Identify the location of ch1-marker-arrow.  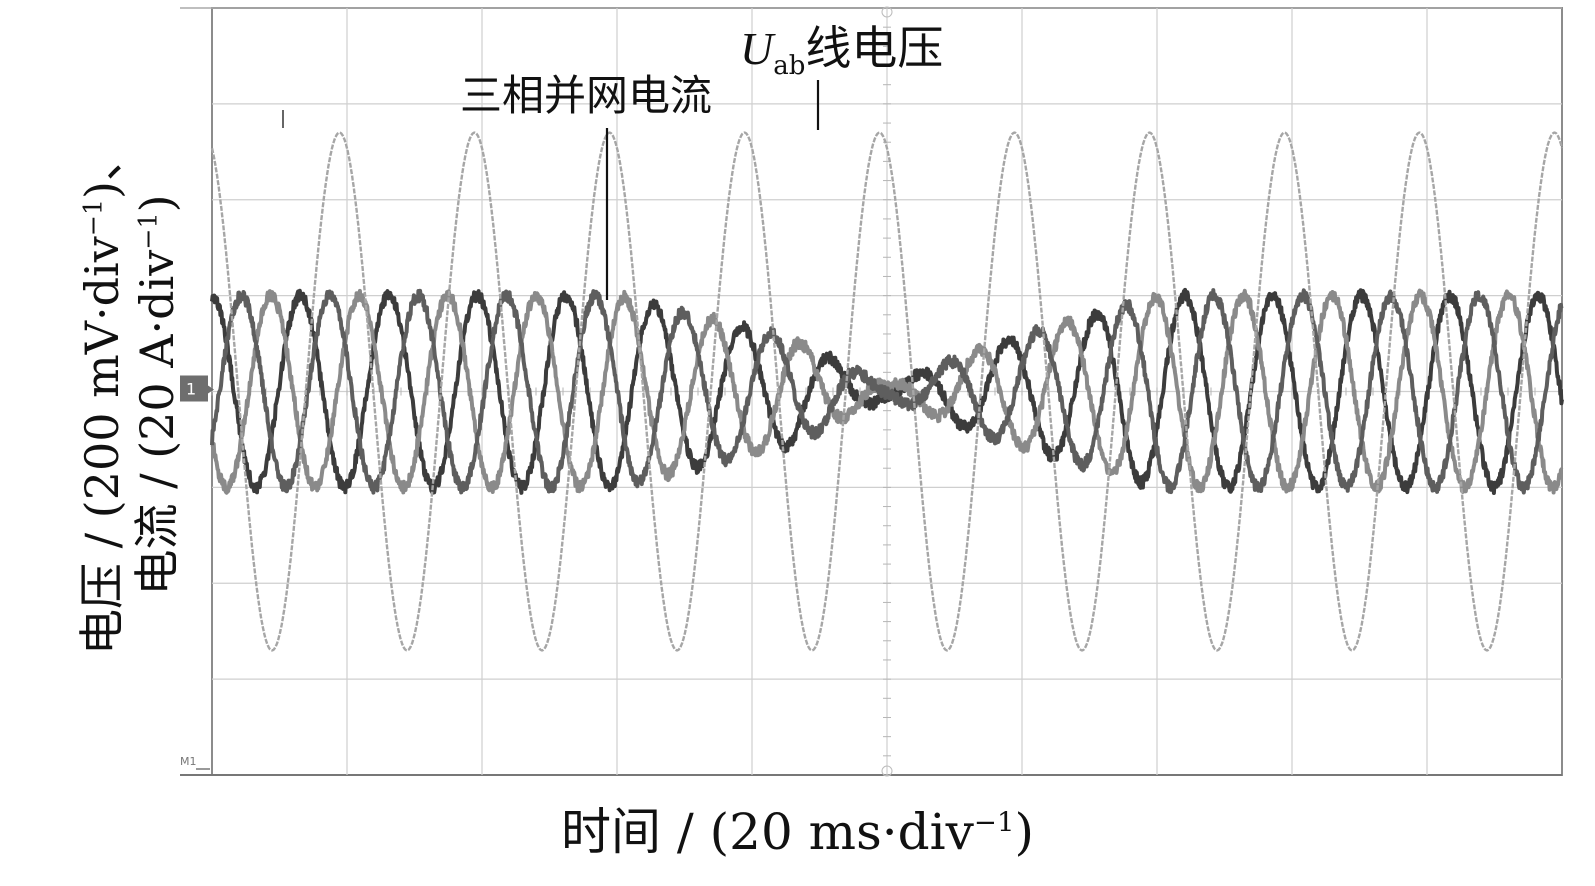
(211, 389).